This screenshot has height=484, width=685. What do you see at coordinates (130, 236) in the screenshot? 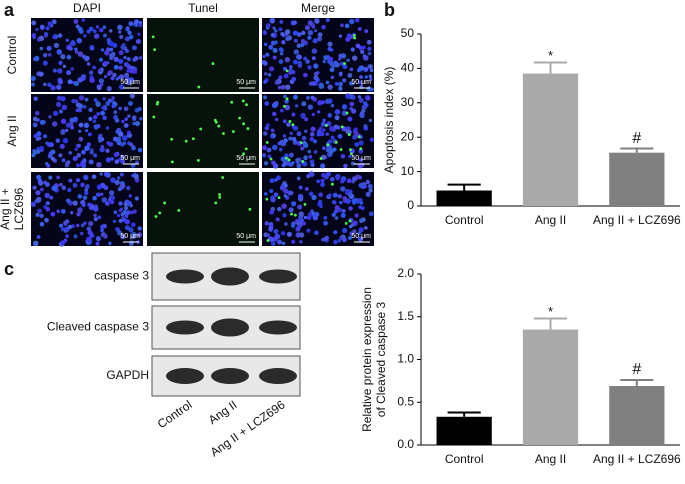
I see `scale-bar-label: 50 μm` at bounding box center [130, 236].